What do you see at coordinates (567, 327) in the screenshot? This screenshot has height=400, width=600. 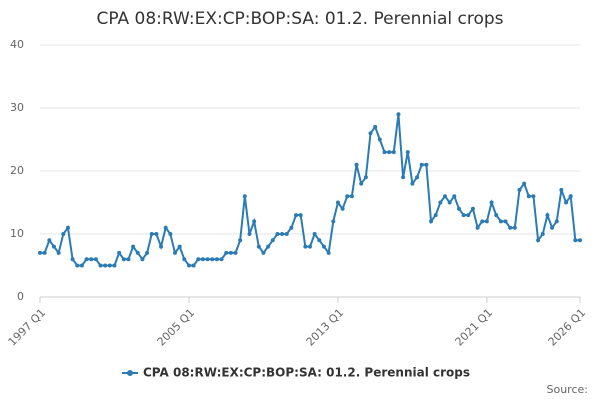 I see `x-tick-label: 2026 Q1` at bounding box center [567, 327].